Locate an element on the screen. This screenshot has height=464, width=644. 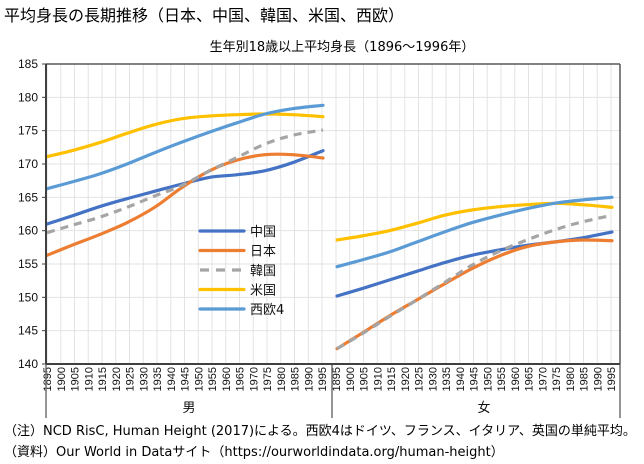
legend-label: 中国 is located at coordinates (263, 232).